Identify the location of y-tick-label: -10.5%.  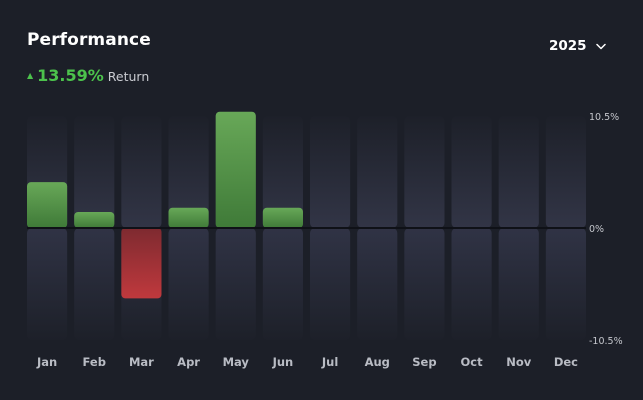
(606, 341).